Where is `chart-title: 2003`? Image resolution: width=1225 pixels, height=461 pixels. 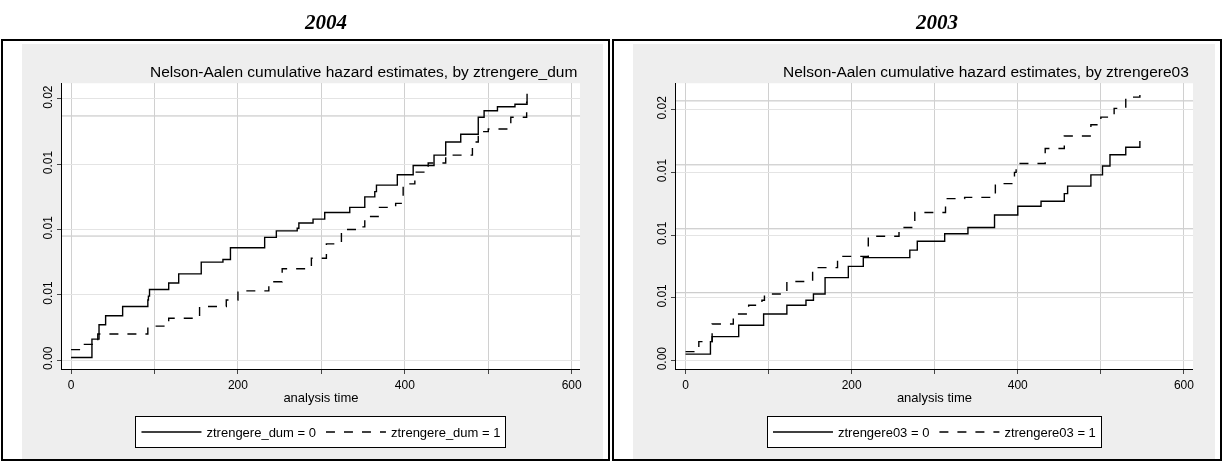
chart-title: 2003 is located at coordinates (936, 22).